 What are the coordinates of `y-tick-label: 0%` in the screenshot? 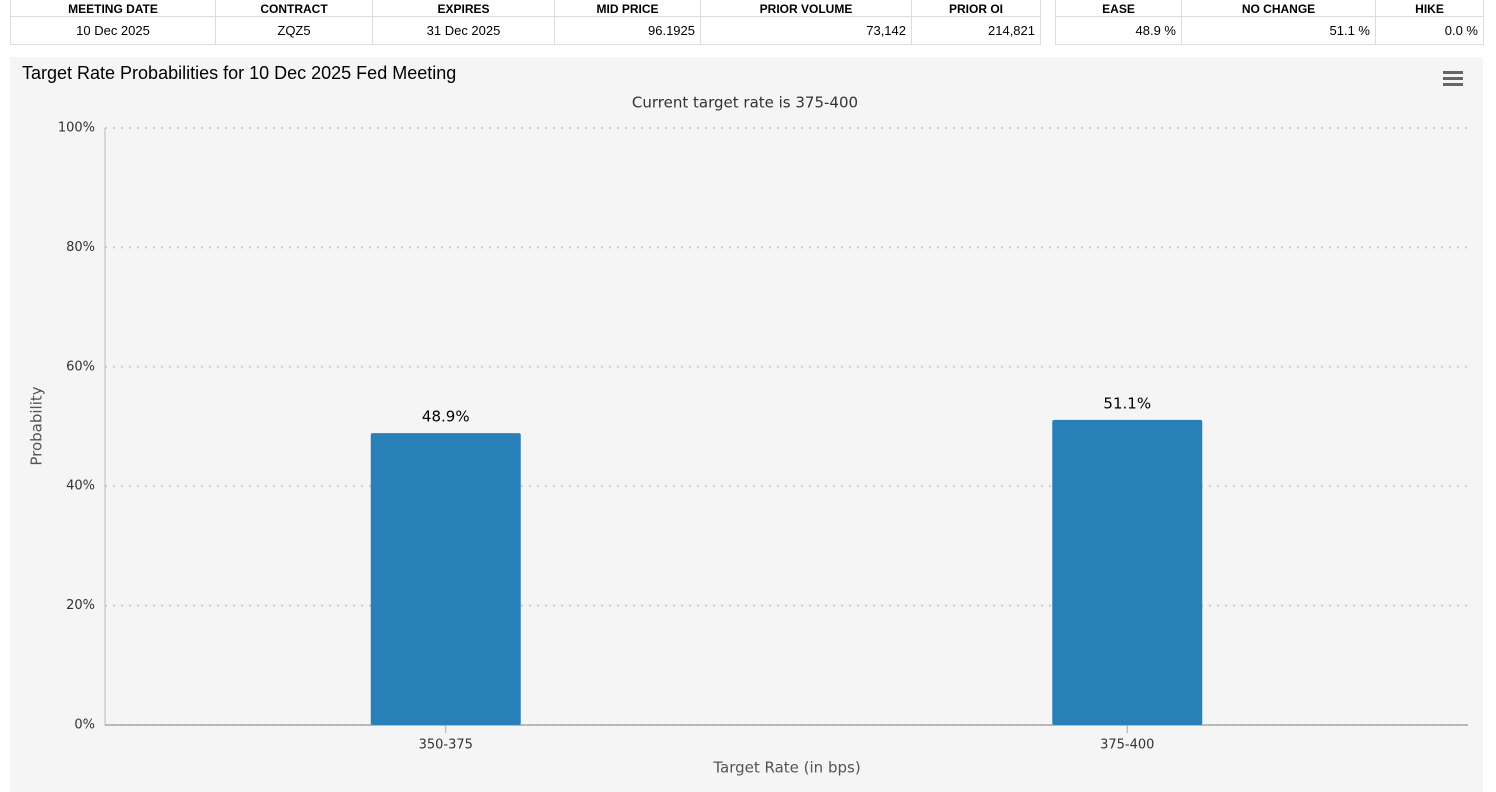 It's located at (84, 725).